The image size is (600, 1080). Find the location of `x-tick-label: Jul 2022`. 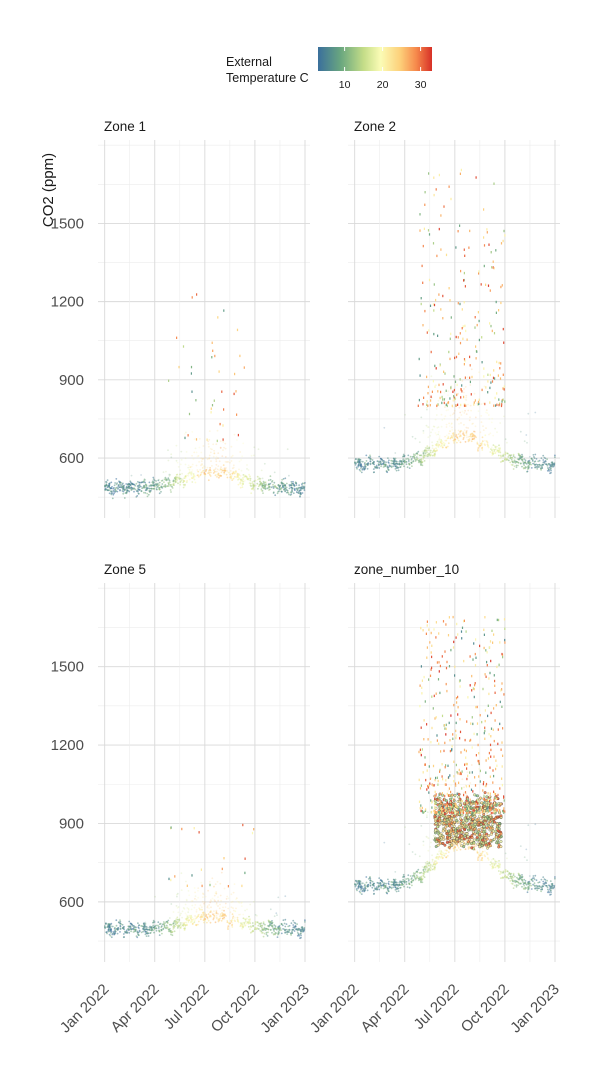

x-tick-label: Jul 2022 is located at coordinates (437, 1007).